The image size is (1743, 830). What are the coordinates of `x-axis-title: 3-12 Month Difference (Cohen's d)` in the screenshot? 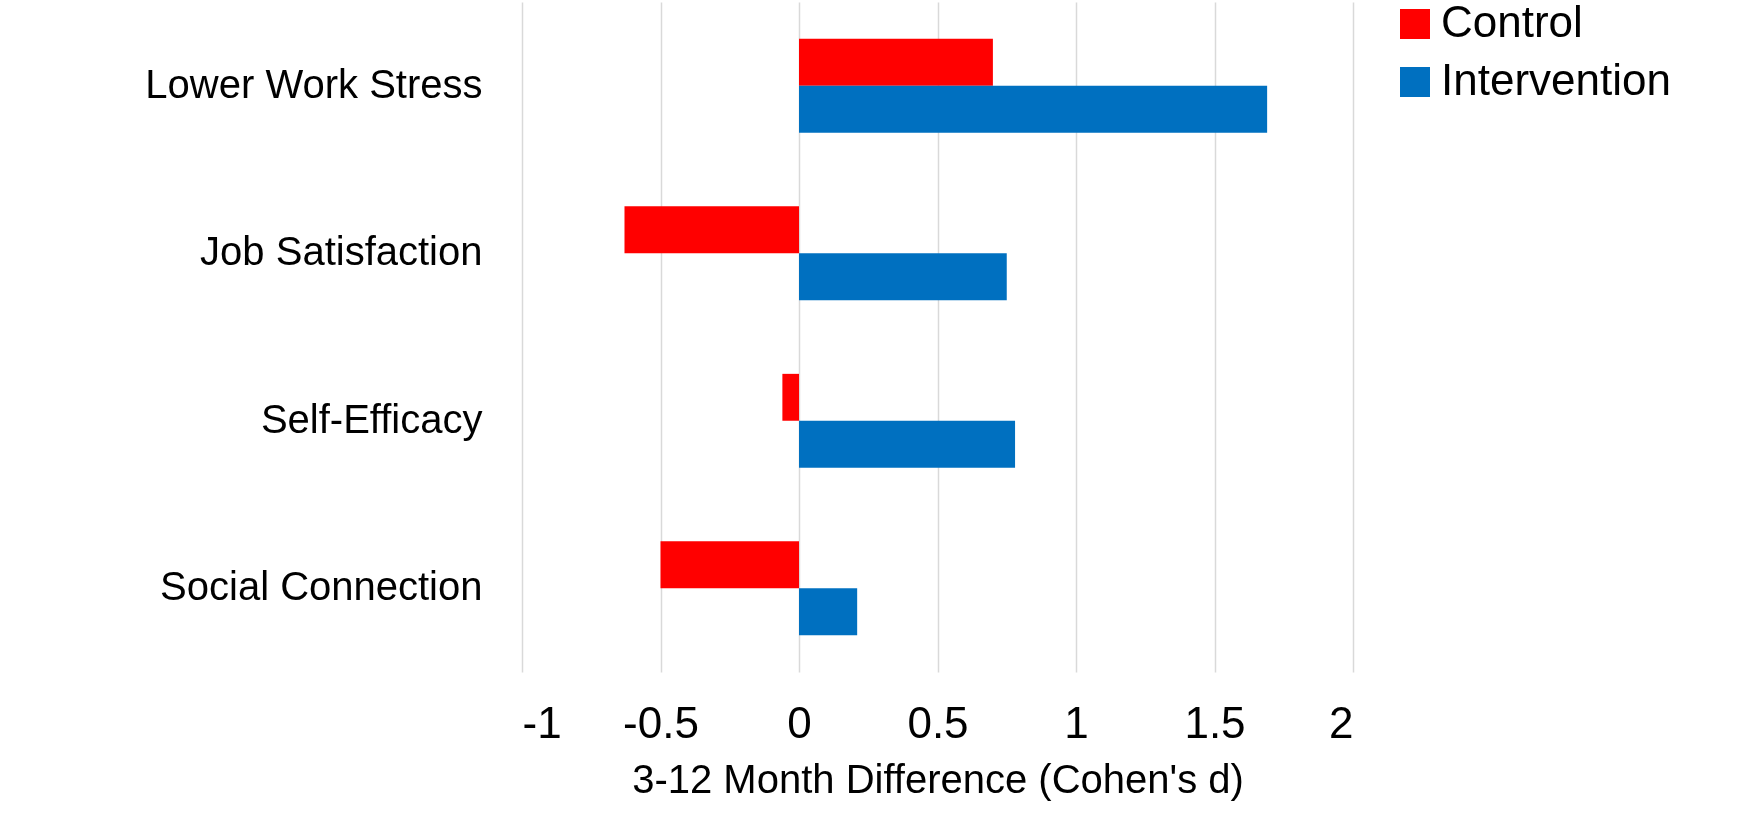 It's located at (938, 778).